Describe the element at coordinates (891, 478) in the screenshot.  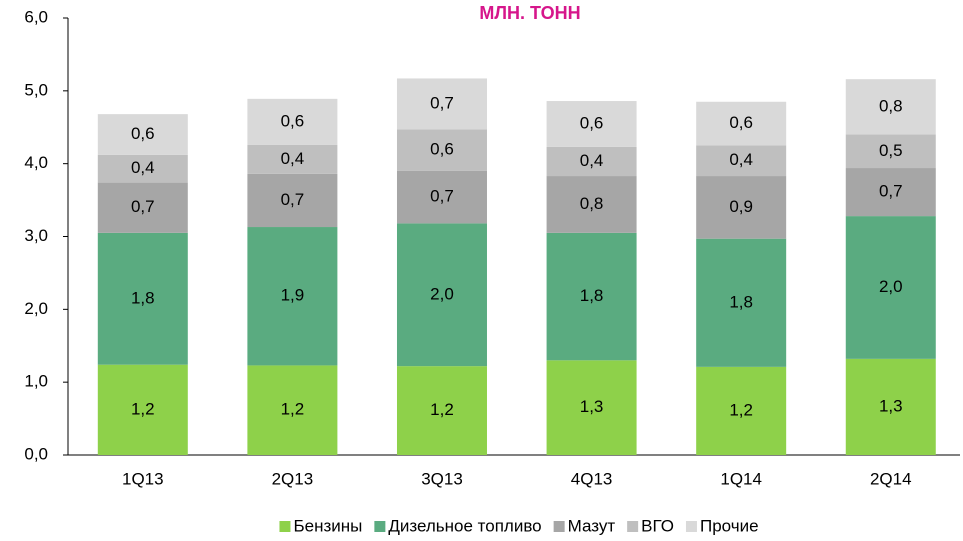
I see `x-tick-label: 2Q14` at that location.